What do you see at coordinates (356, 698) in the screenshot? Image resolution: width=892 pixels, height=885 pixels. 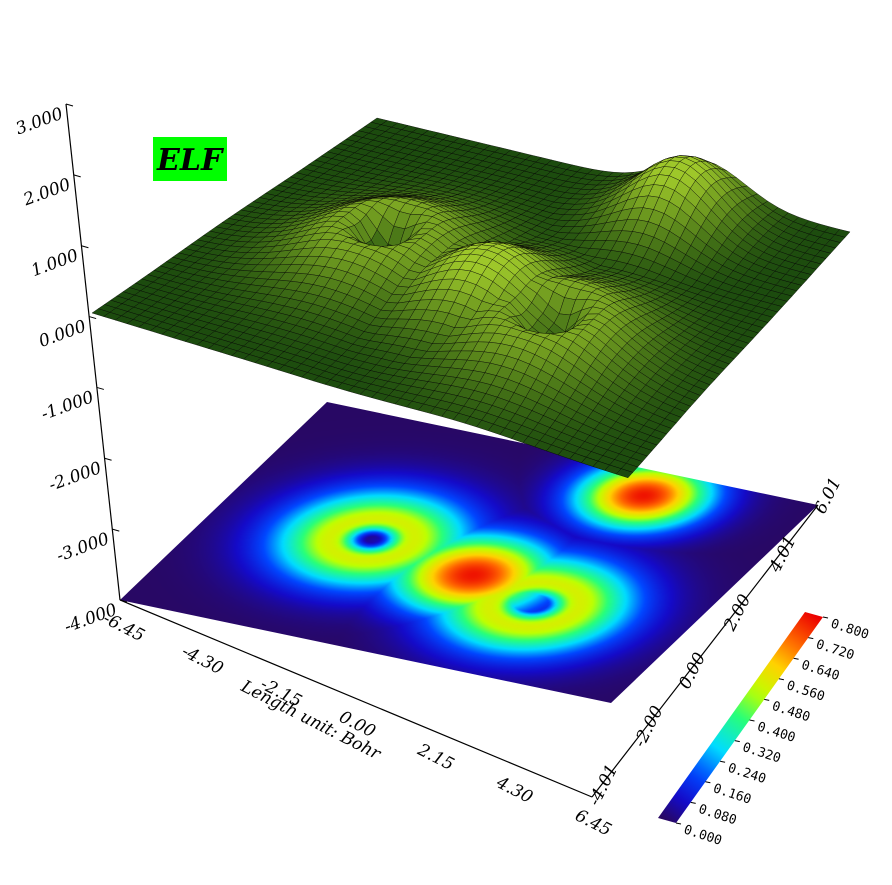 I see `x-axis-line` at bounding box center [356, 698].